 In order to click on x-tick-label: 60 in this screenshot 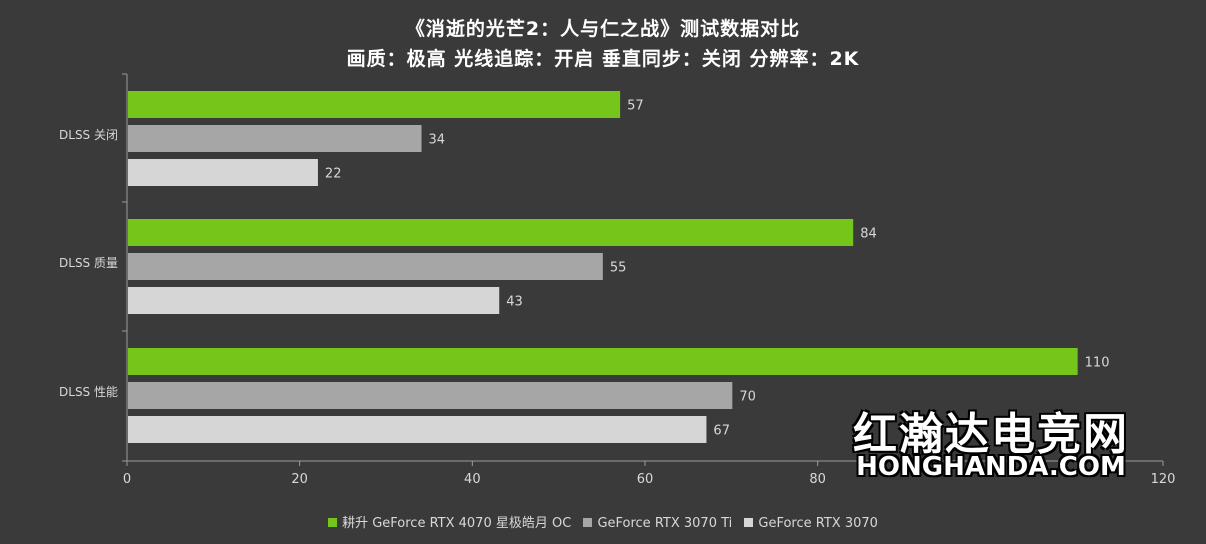, I will do `click(645, 479)`.